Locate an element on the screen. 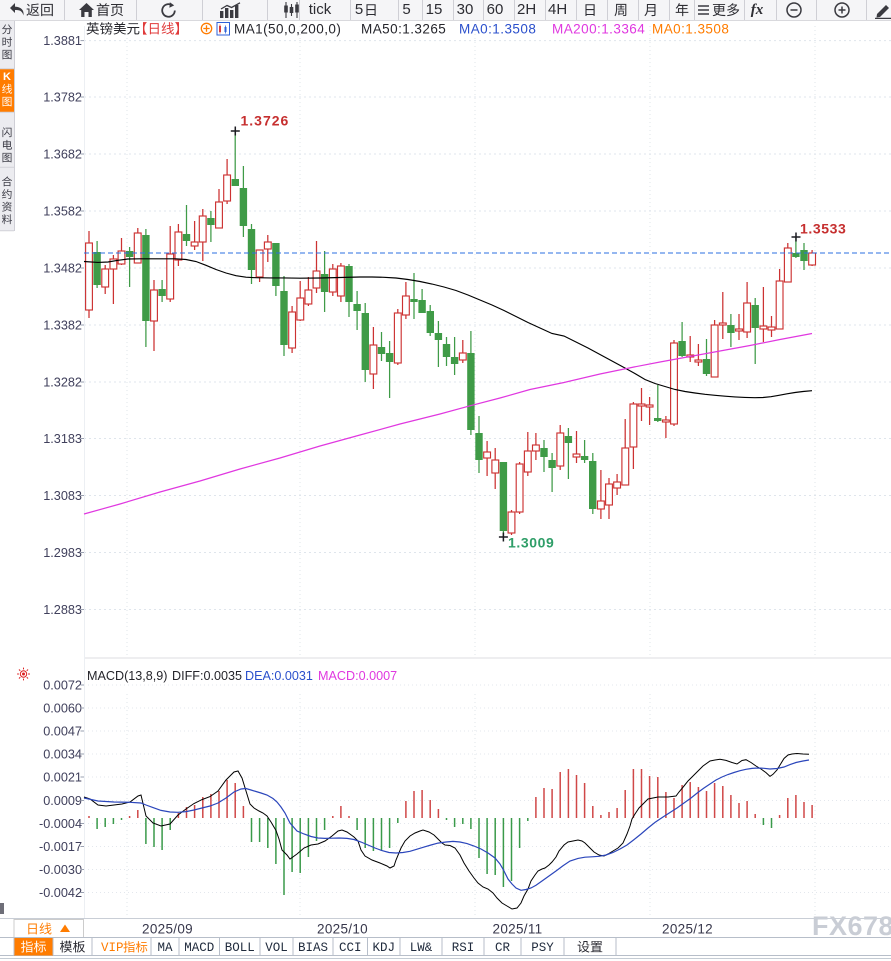 Image resolution: width=891 pixels, height=961 pixels. svg-text: BOLL is located at coordinates (240, 948).